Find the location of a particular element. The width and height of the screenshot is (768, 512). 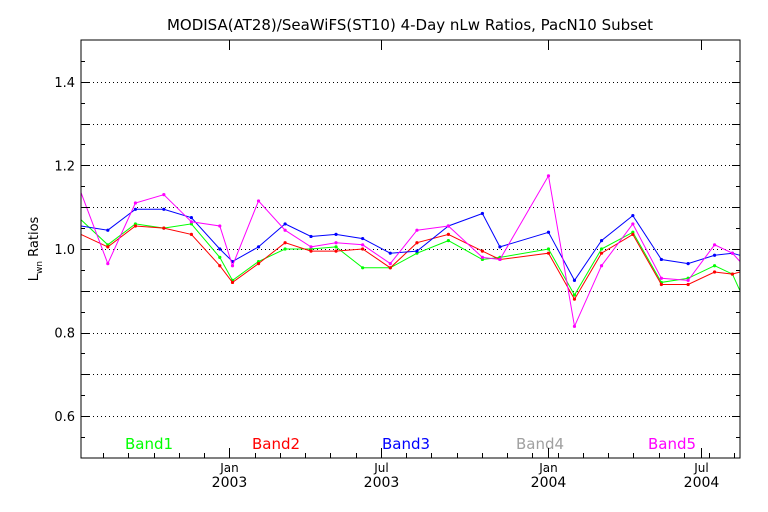

legend-label-band1: Band1 is located at coordinates (149, 444).